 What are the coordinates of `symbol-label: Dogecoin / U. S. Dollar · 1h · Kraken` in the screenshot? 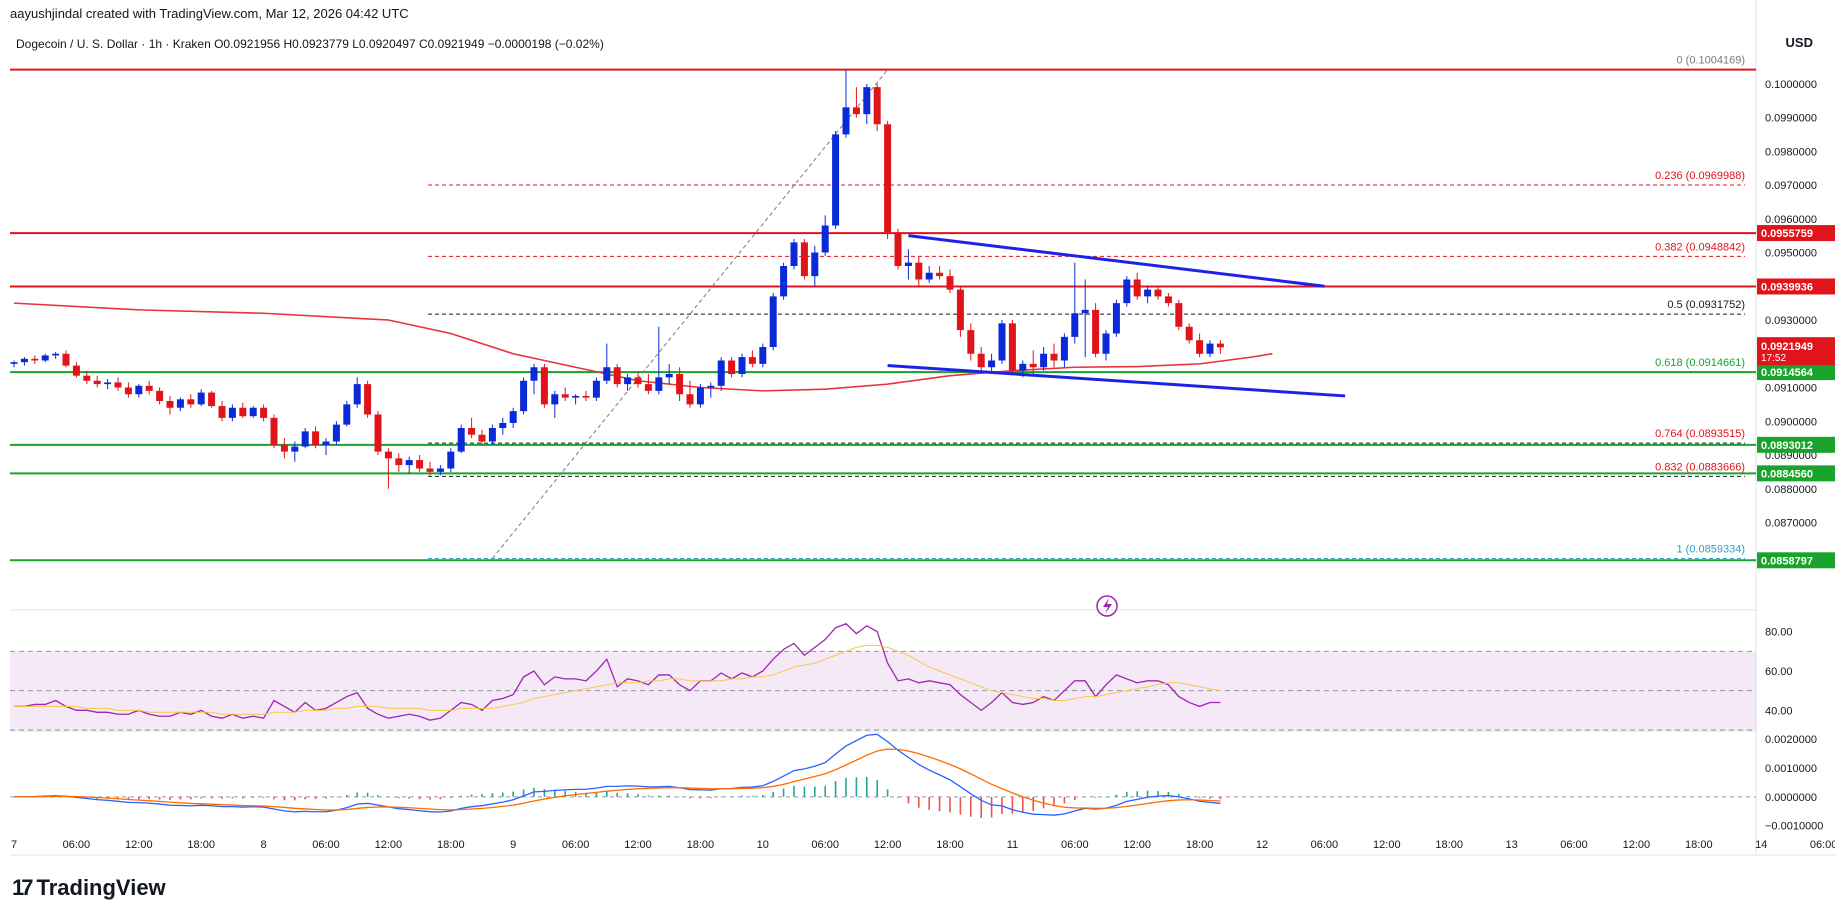 It's located at (113, 44).